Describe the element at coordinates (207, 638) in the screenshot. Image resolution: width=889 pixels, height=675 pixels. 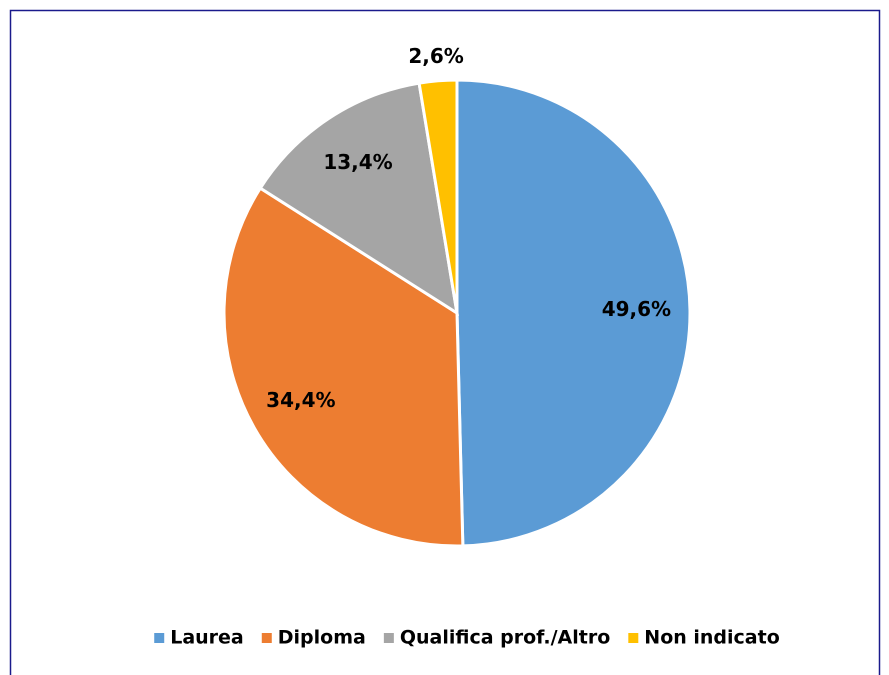
I see `legend-label: Laurea` at that location.